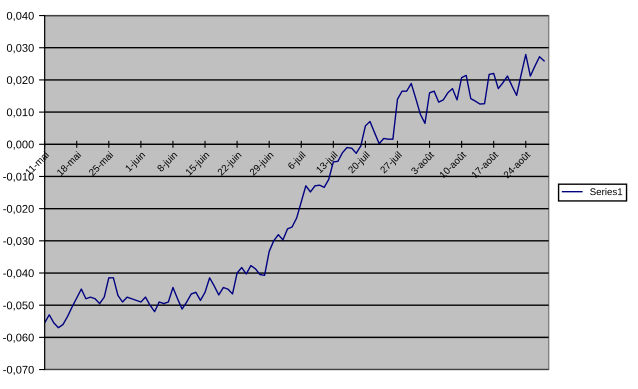 Image resolution: width=638 pixels, height=389 pixels. What do you see at coordinates (20, 49) in the screenshot?
I see `y-tick-label: 0,030` at bounding box center [20, 49].